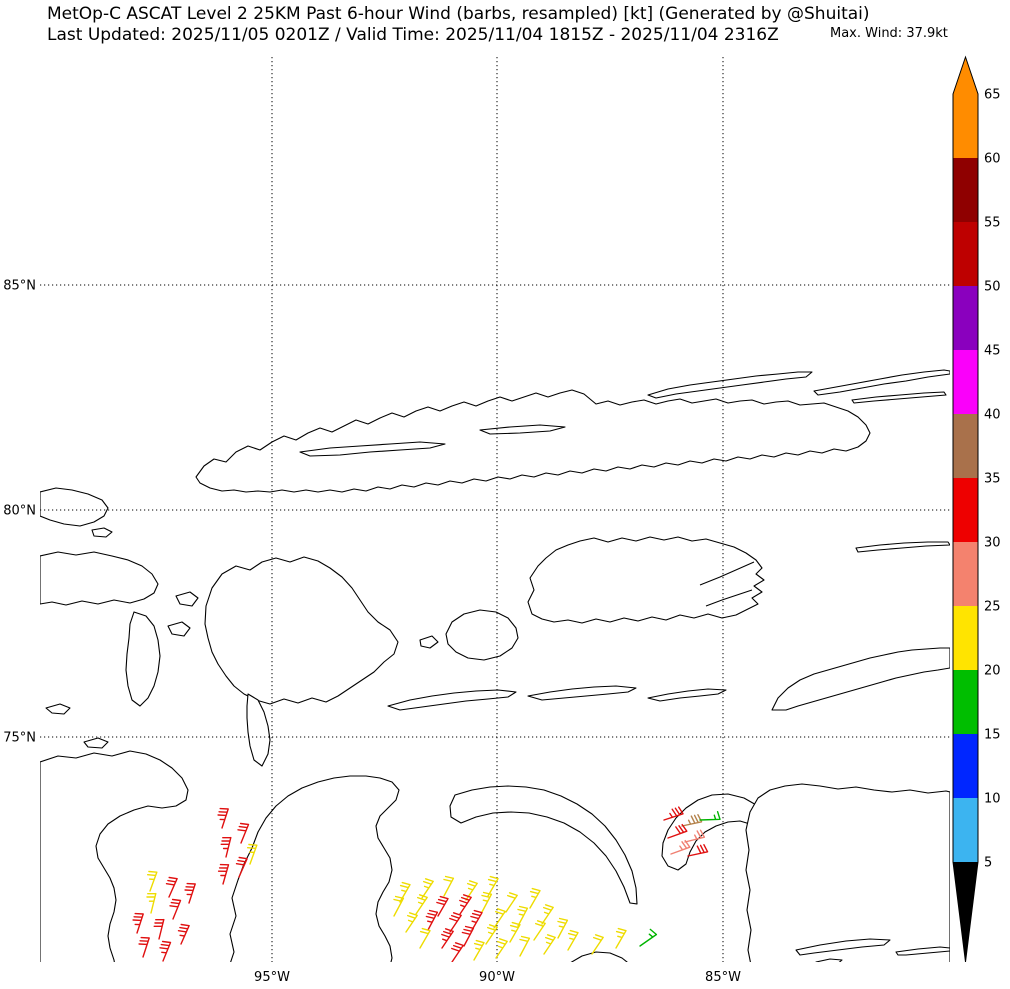  Describe the element at coordinates (992, 479) in the screenshot. I see `colorbar-tick-label: 35` at that location.